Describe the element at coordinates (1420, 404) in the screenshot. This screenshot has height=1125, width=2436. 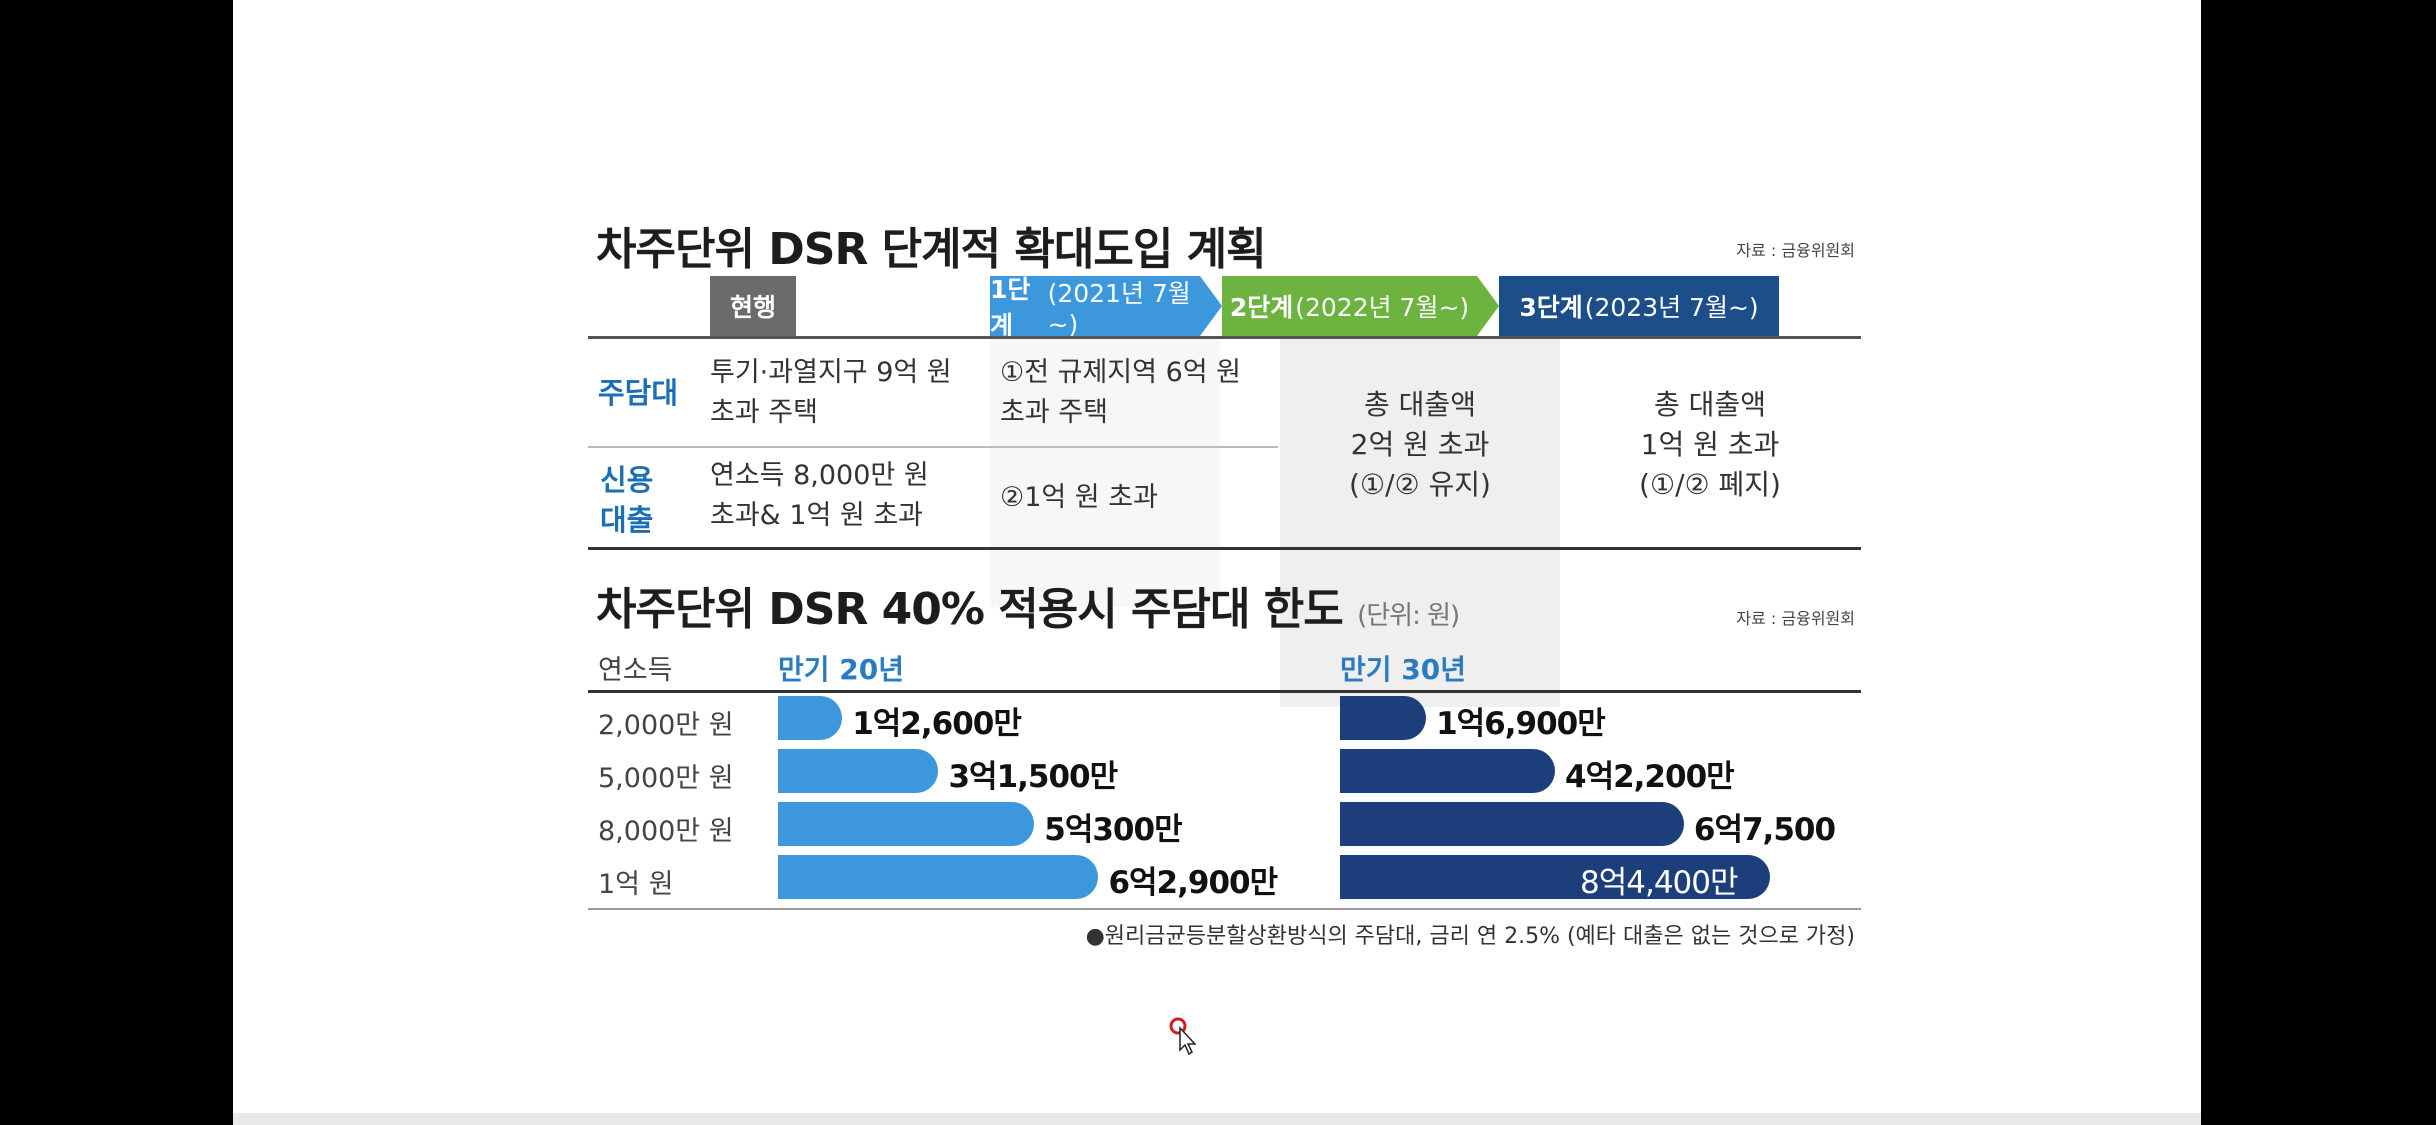
I see `stage2-text-1: 총 대출액` at that location.